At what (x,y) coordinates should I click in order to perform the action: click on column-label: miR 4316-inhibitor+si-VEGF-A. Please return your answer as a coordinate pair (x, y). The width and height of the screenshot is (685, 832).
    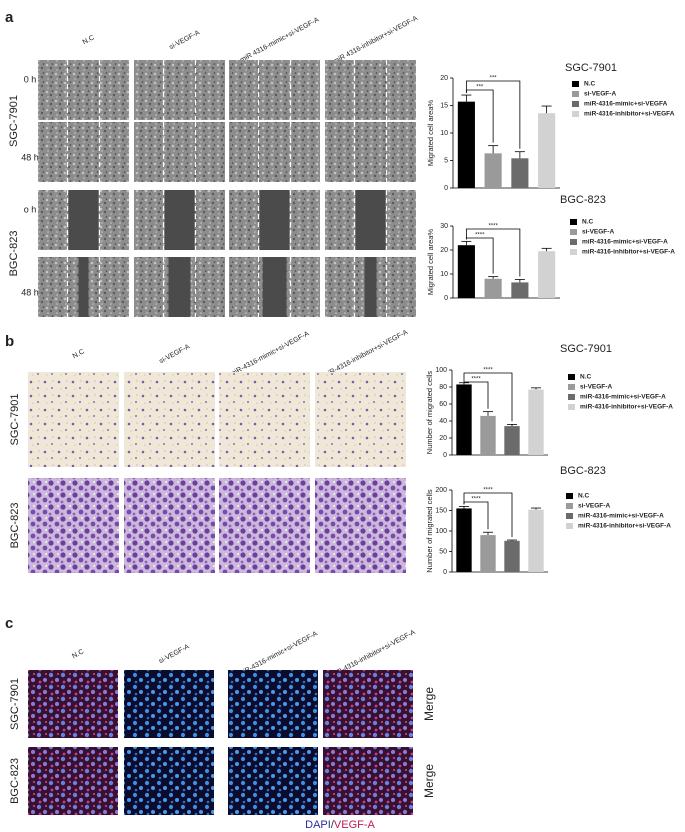
    Looking at the image, I should click on (375, 40).